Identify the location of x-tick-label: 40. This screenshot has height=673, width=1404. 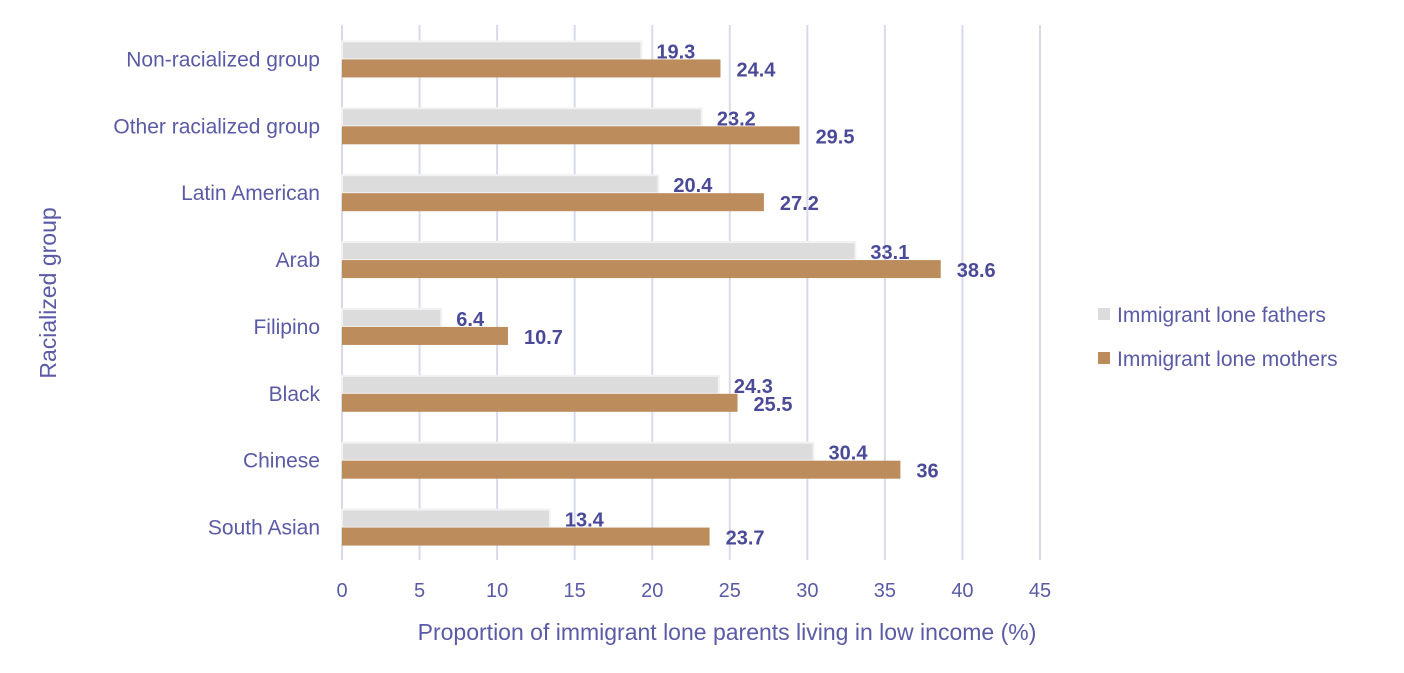
(962, 591).